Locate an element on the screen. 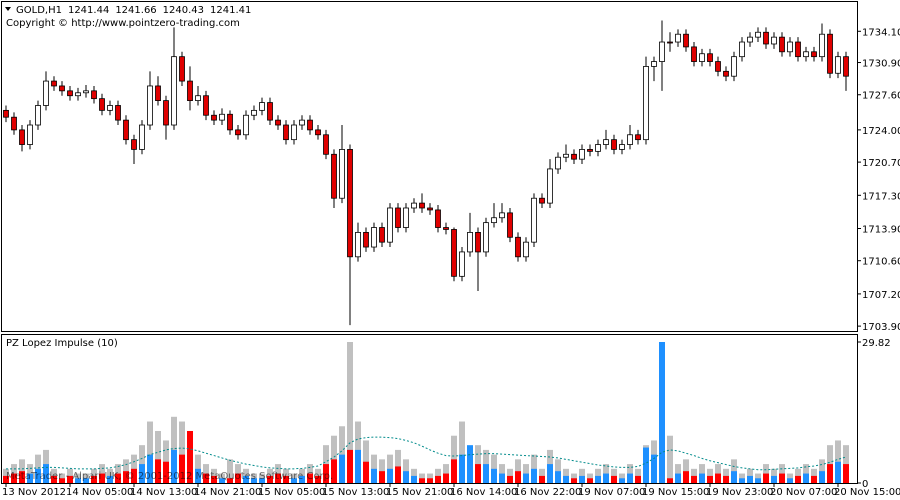  y-tick-label: 1703.90 is located at coordinates (881, 327).